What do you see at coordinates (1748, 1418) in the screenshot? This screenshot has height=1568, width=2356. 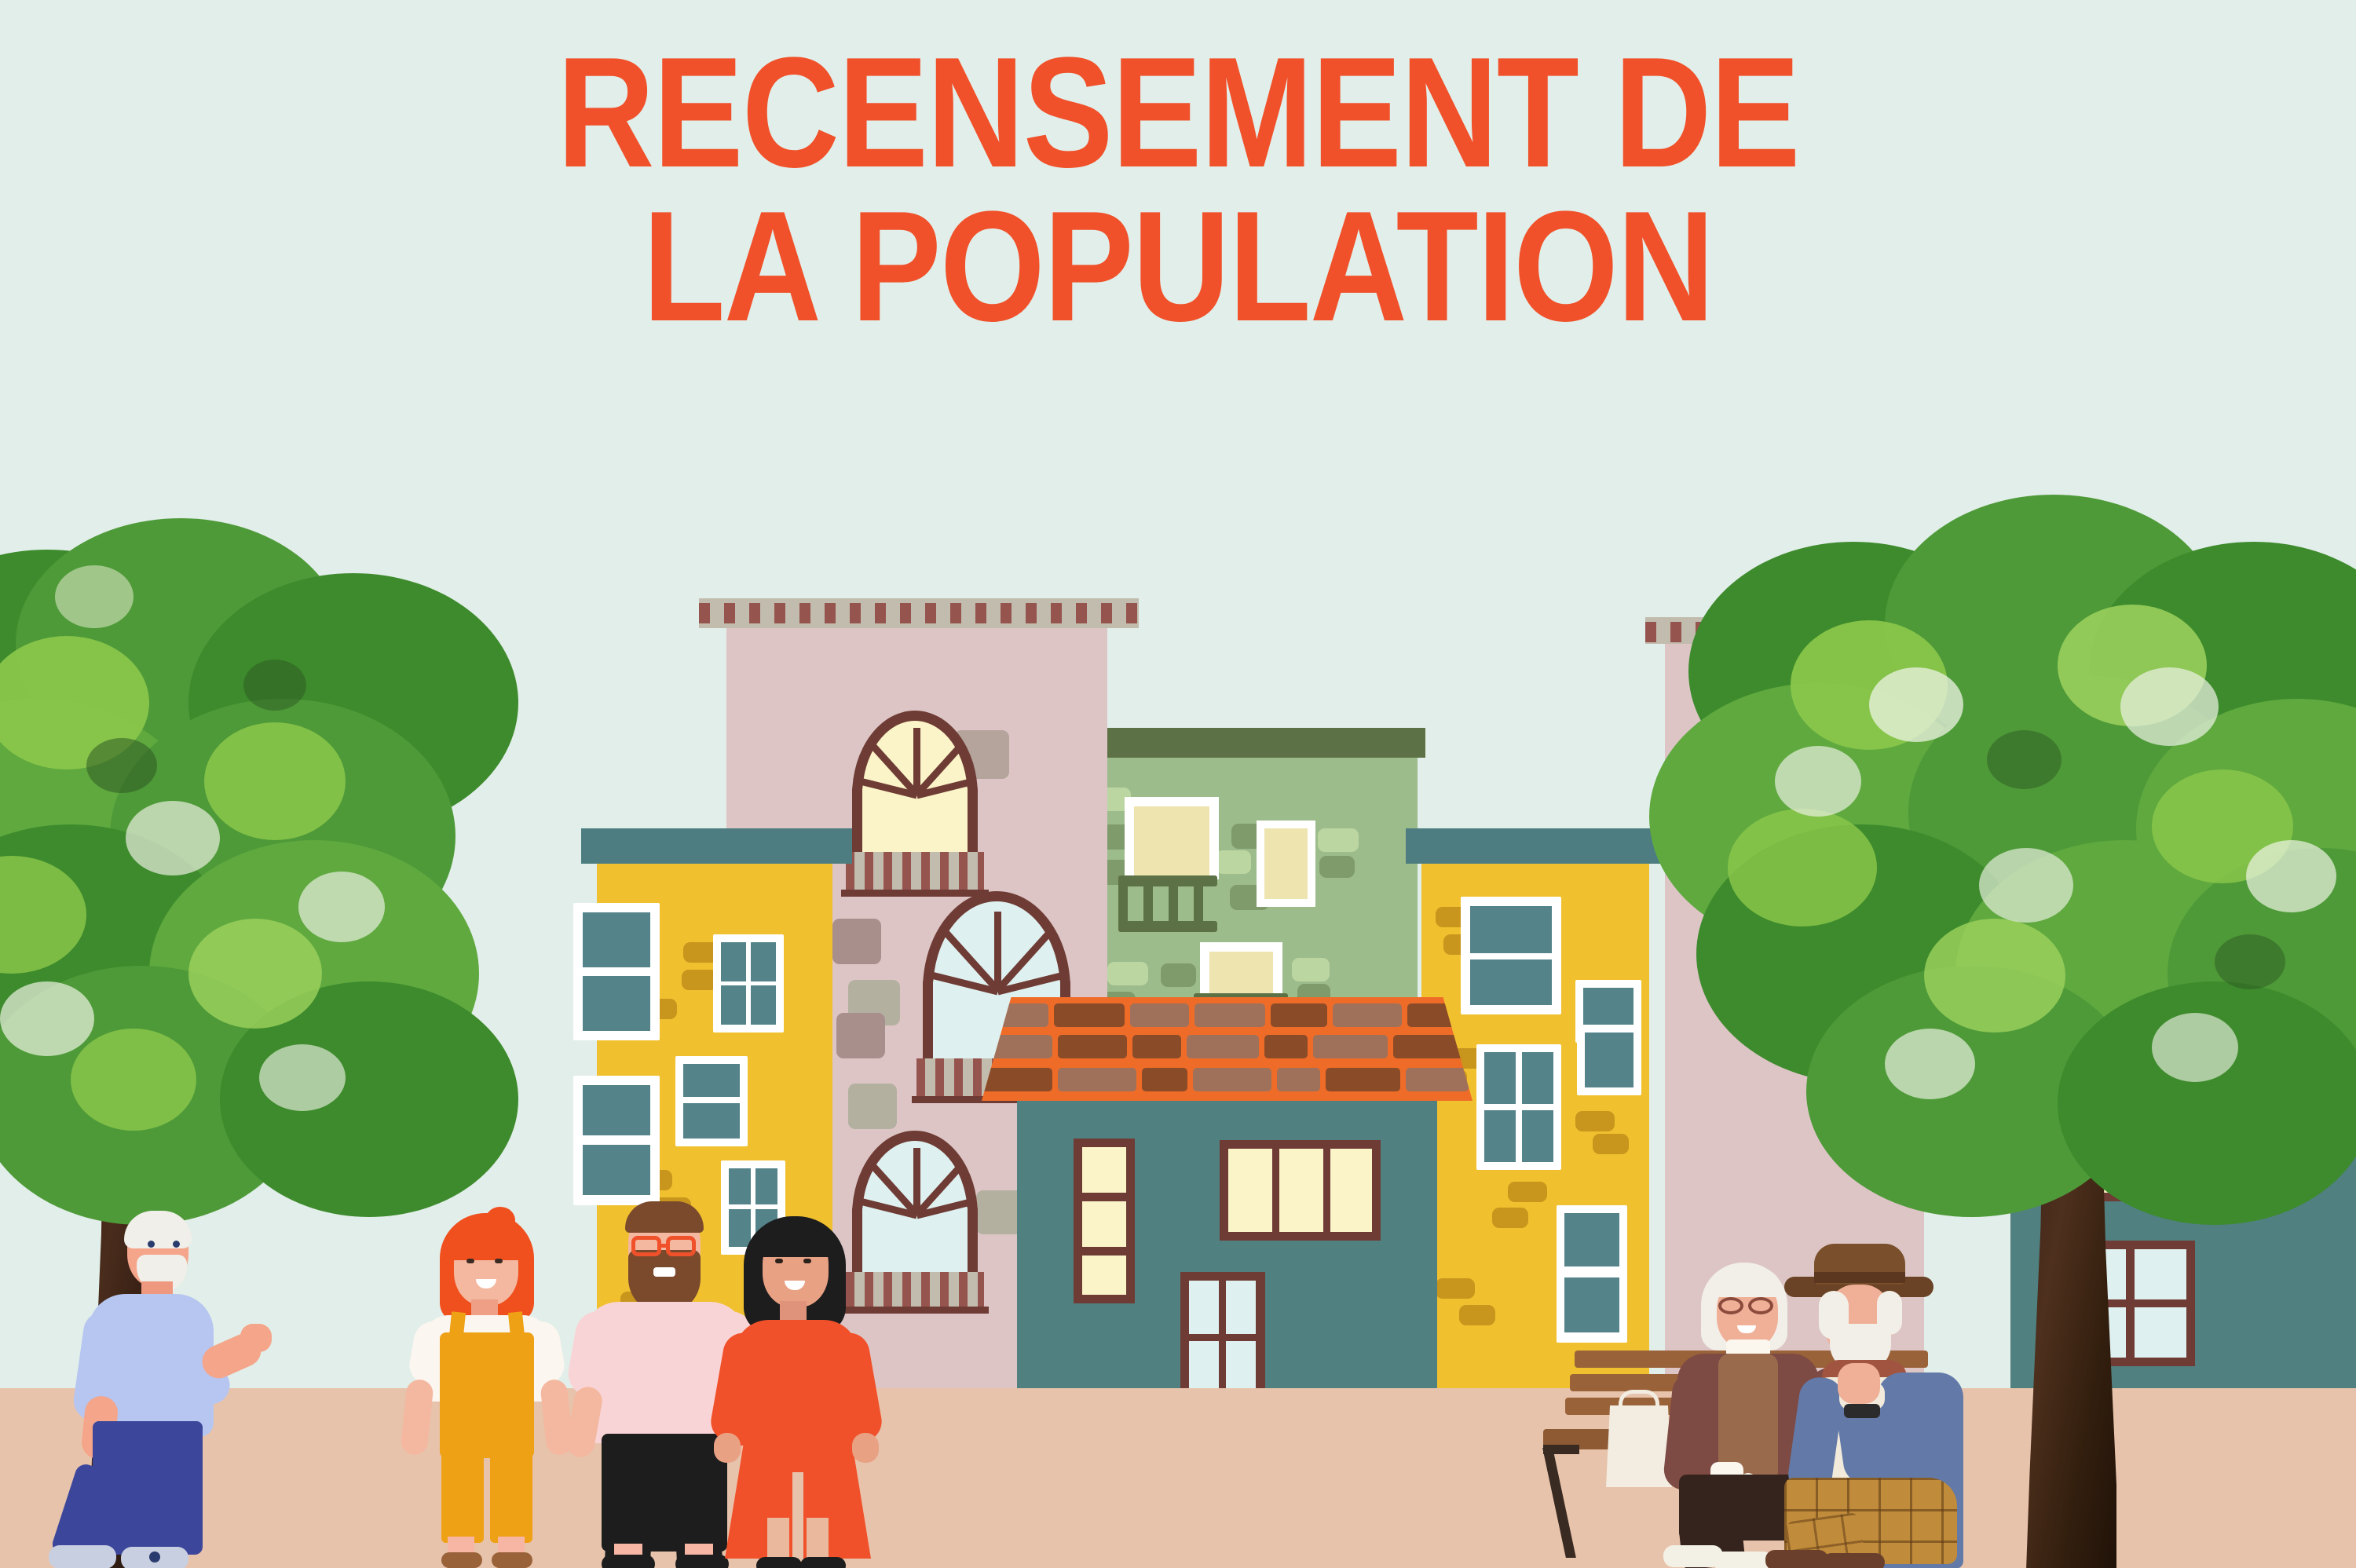 I see `sweater-front` at bounding box center [1748, 1418].